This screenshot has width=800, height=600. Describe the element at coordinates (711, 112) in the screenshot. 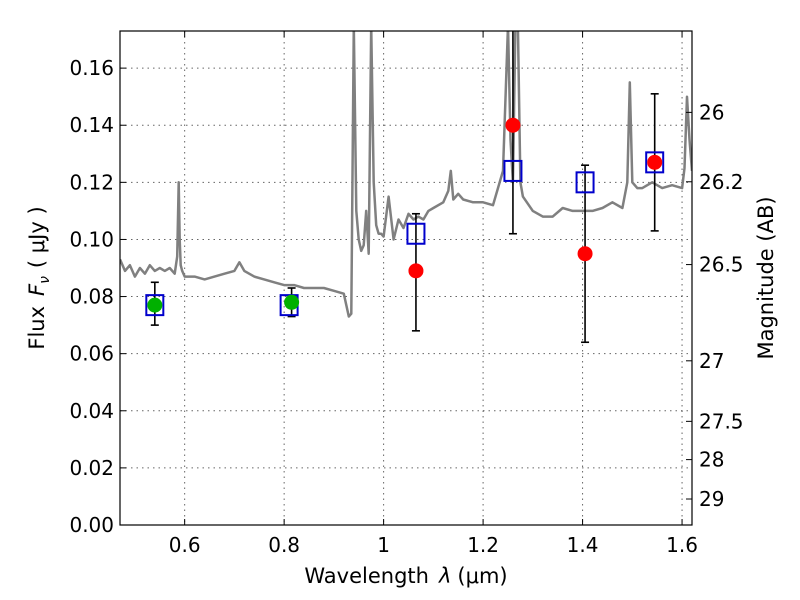

I see `y2-tick-label: 26` at that location.